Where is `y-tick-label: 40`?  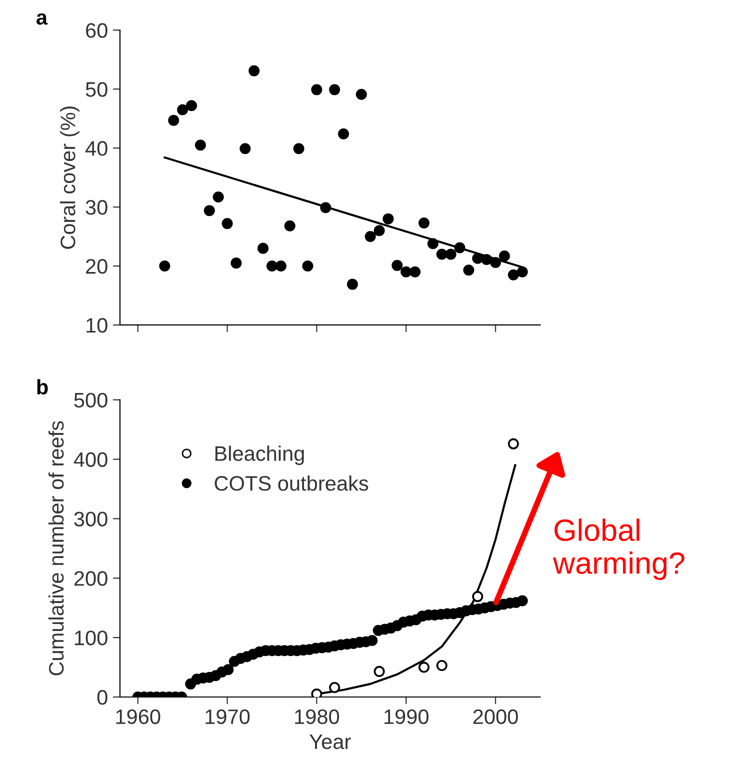 y-tick-label: 40 is located at coordinates (96, 148).